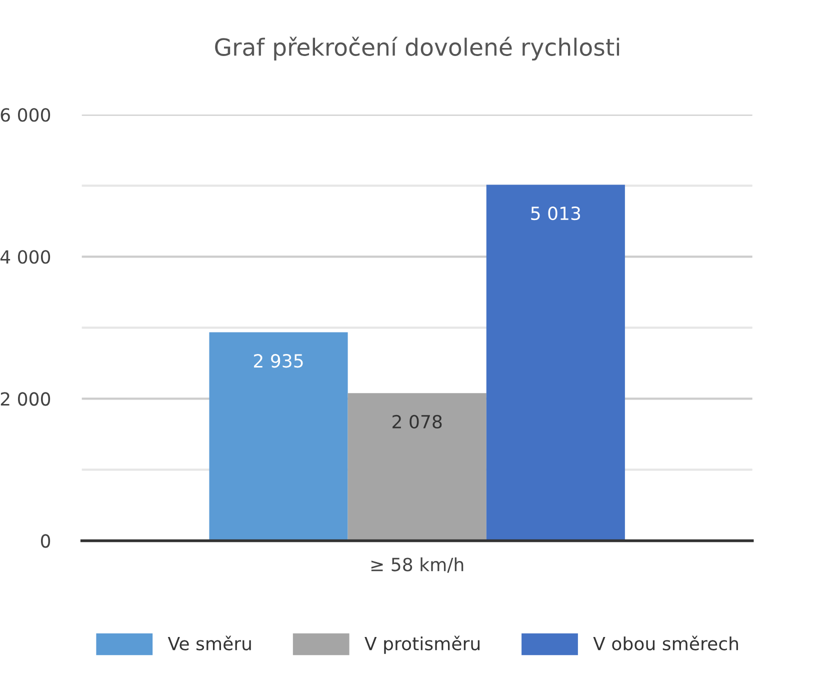  Describe the element at coordinates (555, 213) in the screenshot. I see `data-label: 5 013` at that location.